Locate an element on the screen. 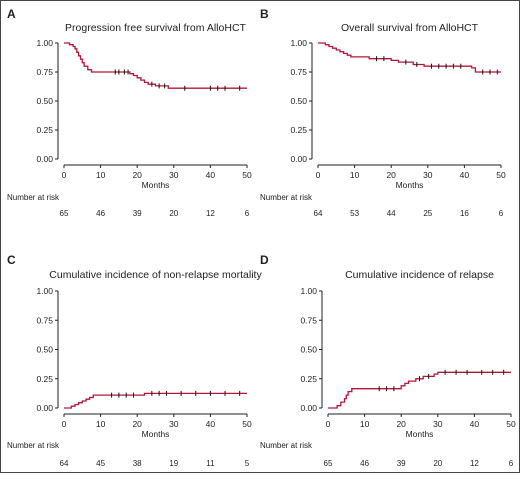  risk-value: 38 is located at coordinates (137, 463).